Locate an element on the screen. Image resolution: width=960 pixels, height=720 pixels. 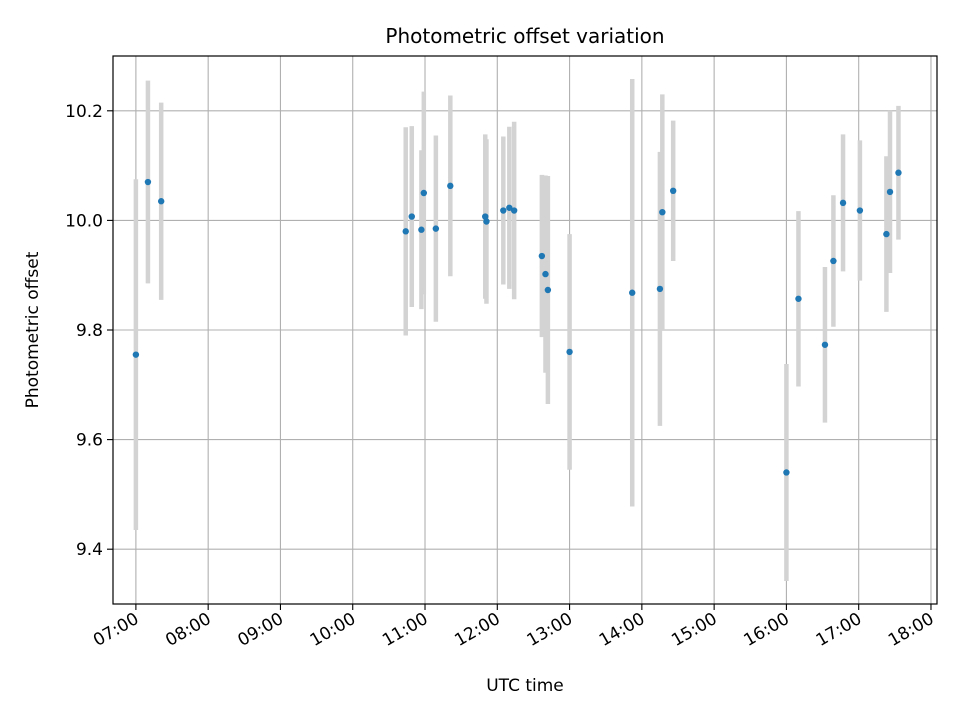
y-tick-label: 9.6 is located at coordinates (89, 441).